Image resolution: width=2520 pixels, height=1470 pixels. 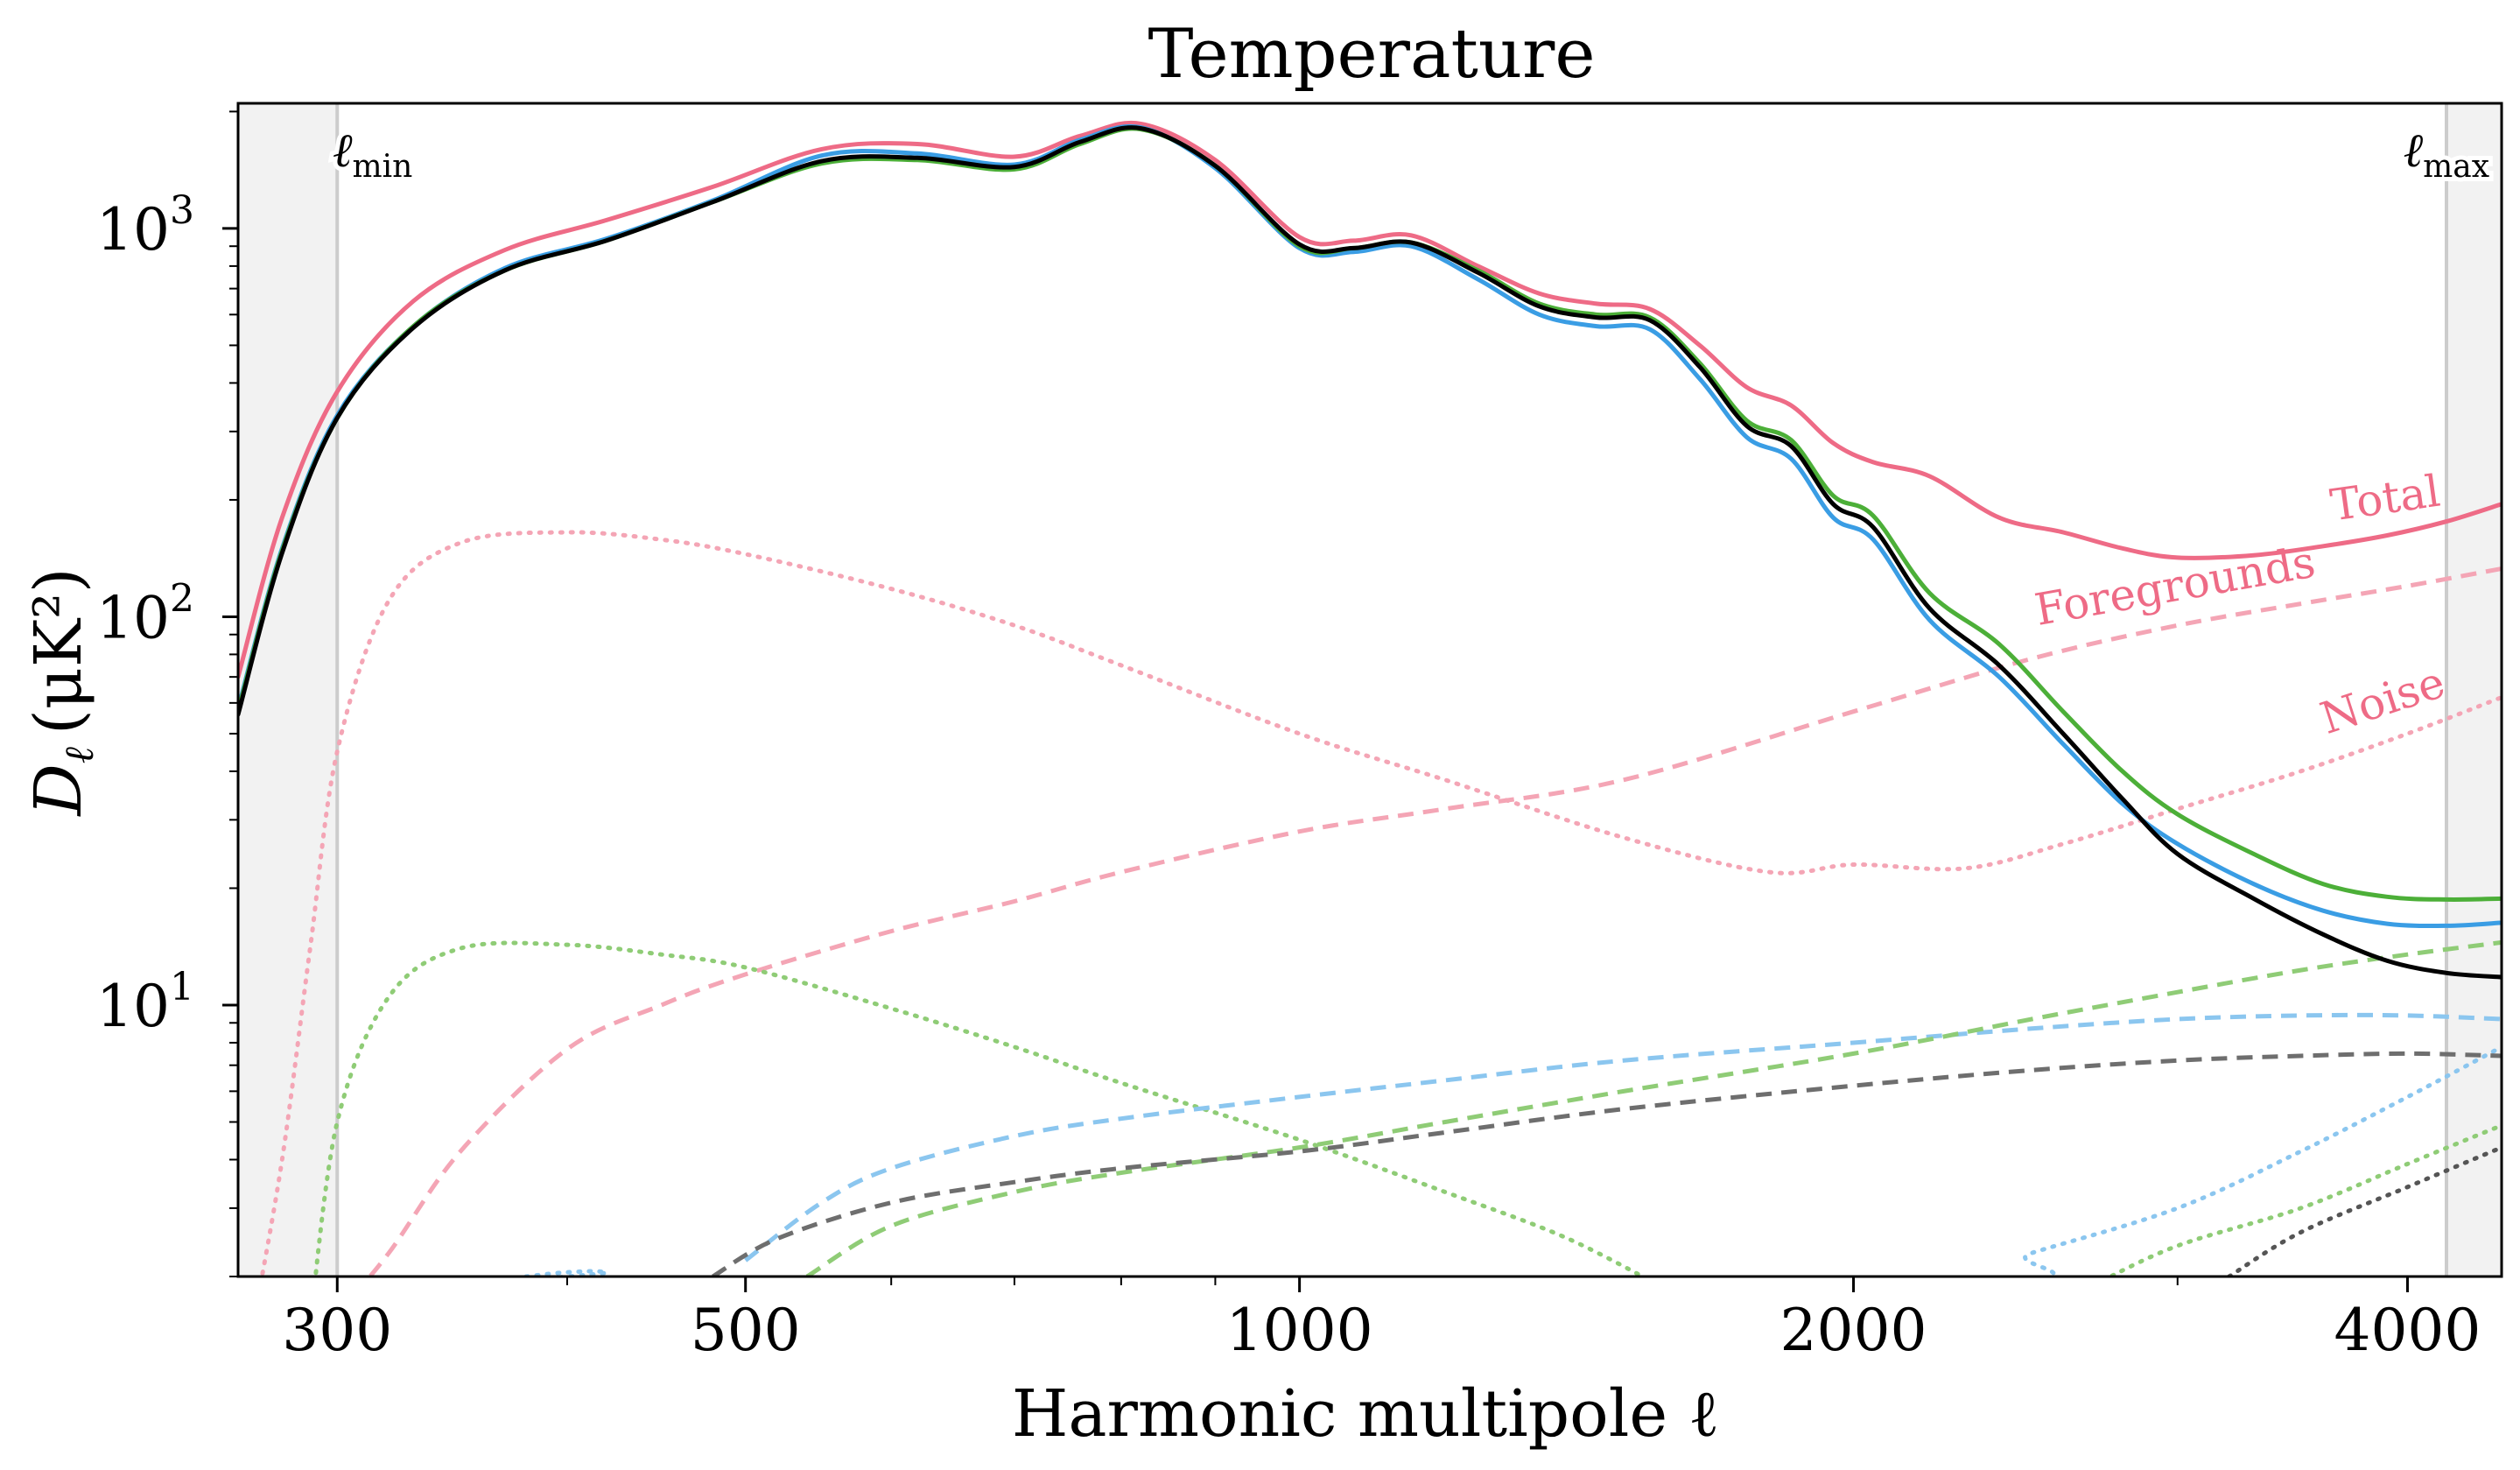 What do you see at coordinates (145, 226) in the screenshot?
I see `y-tick-label: 10³` at bounding box center [145, 226].